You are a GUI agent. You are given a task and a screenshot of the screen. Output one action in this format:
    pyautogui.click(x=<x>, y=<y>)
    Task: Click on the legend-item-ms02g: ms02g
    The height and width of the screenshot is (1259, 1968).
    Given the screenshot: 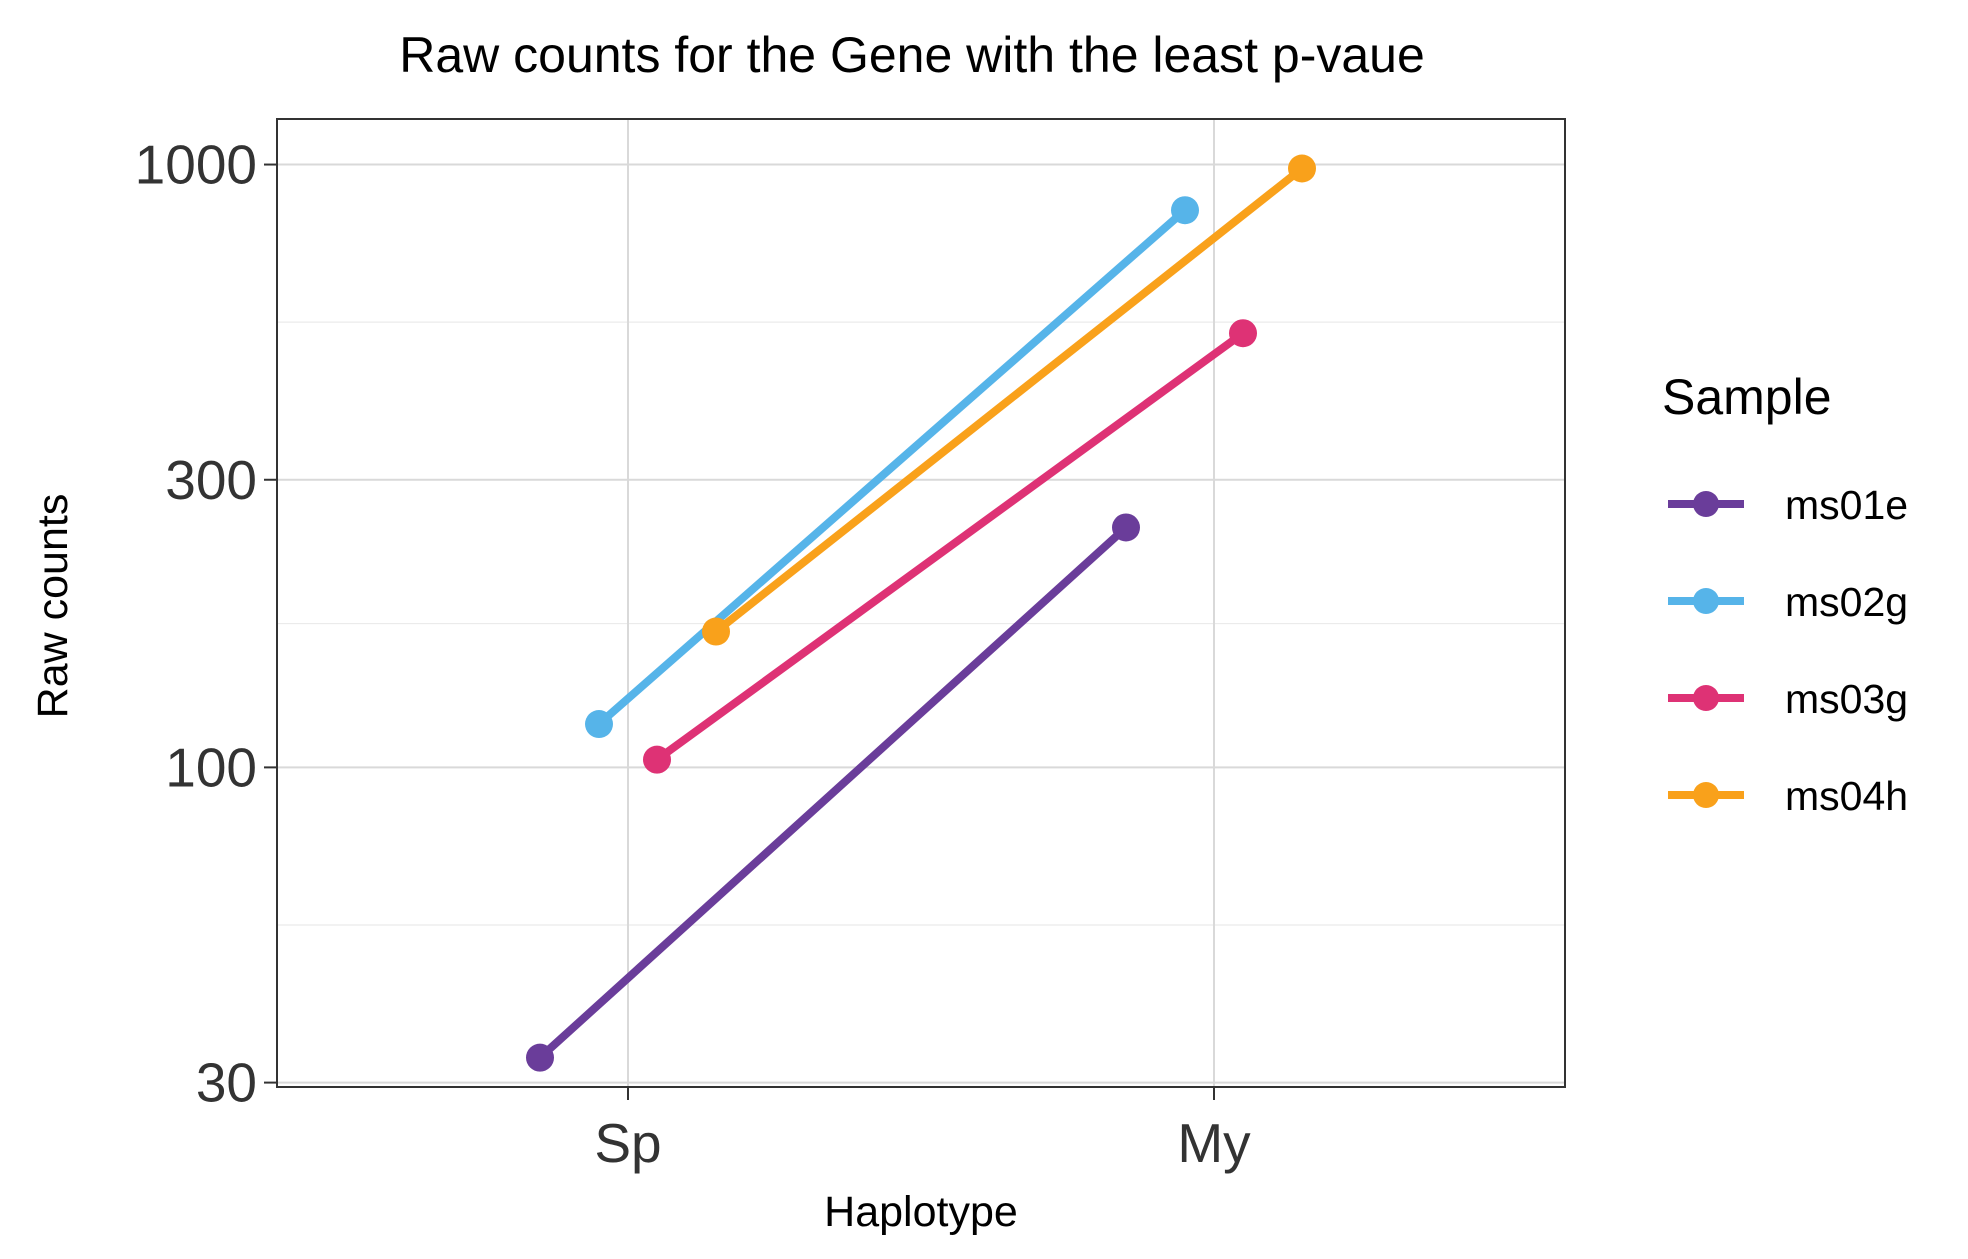 What is the action you would take?
    pyautogui.click(x=1788, y=602)
    